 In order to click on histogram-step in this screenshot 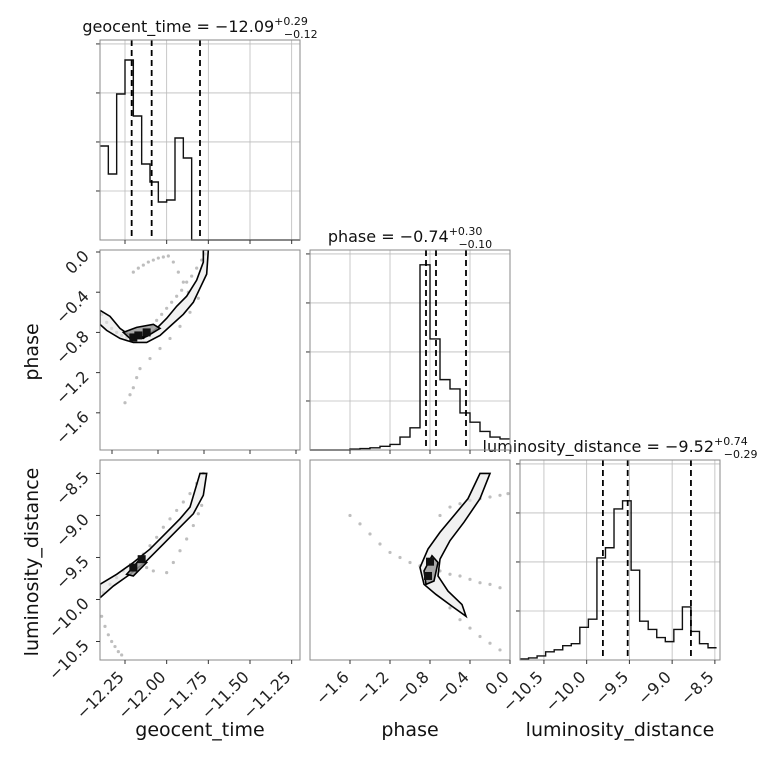, I will do `click(410, 357)`.